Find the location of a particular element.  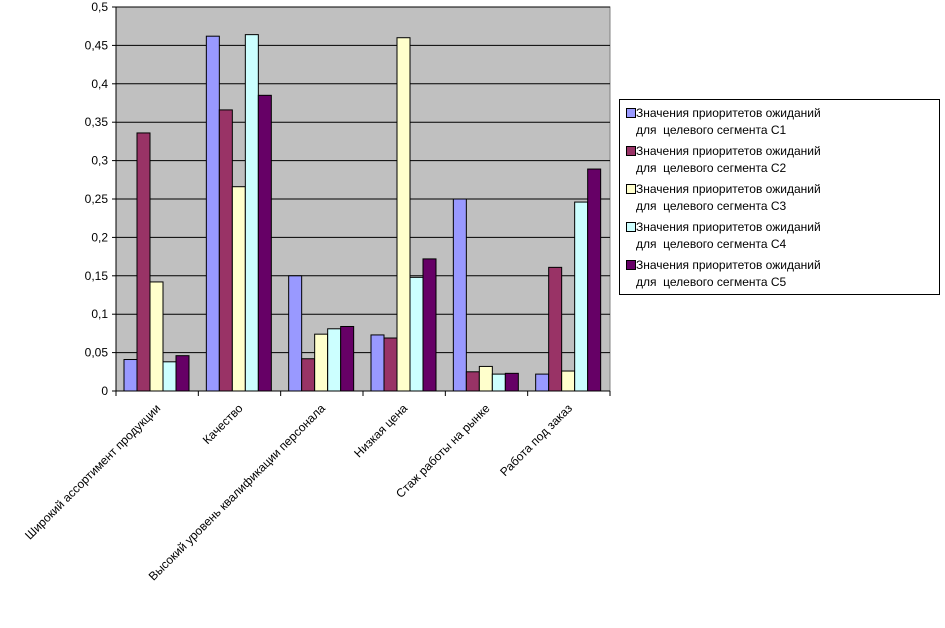

y-tick-label: 0,4 is located at coordinates (99, 84).